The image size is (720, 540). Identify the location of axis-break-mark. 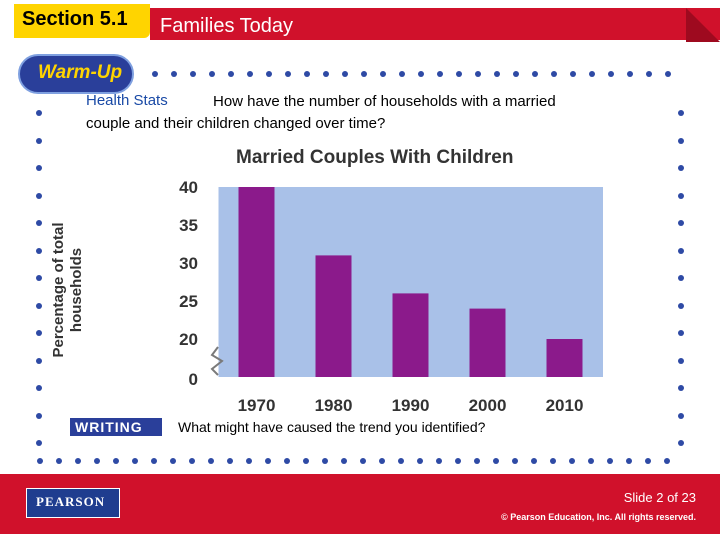
(217, 361).